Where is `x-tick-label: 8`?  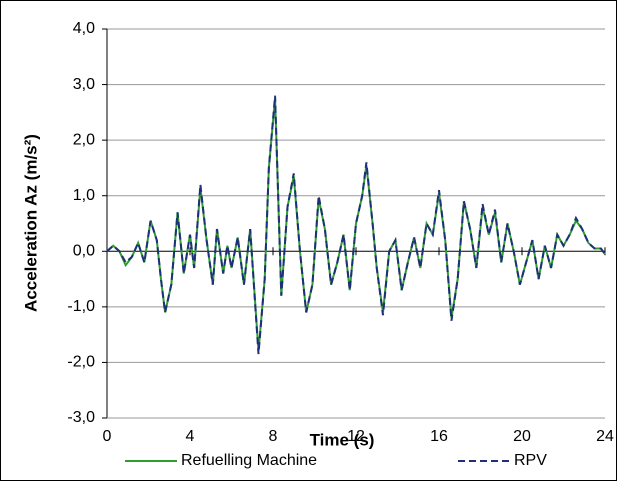
x-tick-label: 8 is located at coordinates (273, 436).